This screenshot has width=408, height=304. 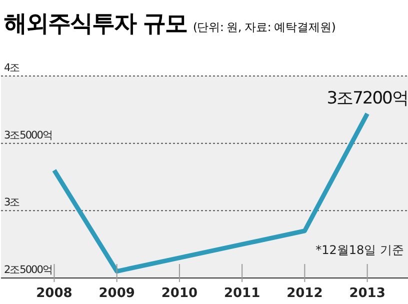 I want to click on x-tick-label: 2009, so click(x=116, y=293).